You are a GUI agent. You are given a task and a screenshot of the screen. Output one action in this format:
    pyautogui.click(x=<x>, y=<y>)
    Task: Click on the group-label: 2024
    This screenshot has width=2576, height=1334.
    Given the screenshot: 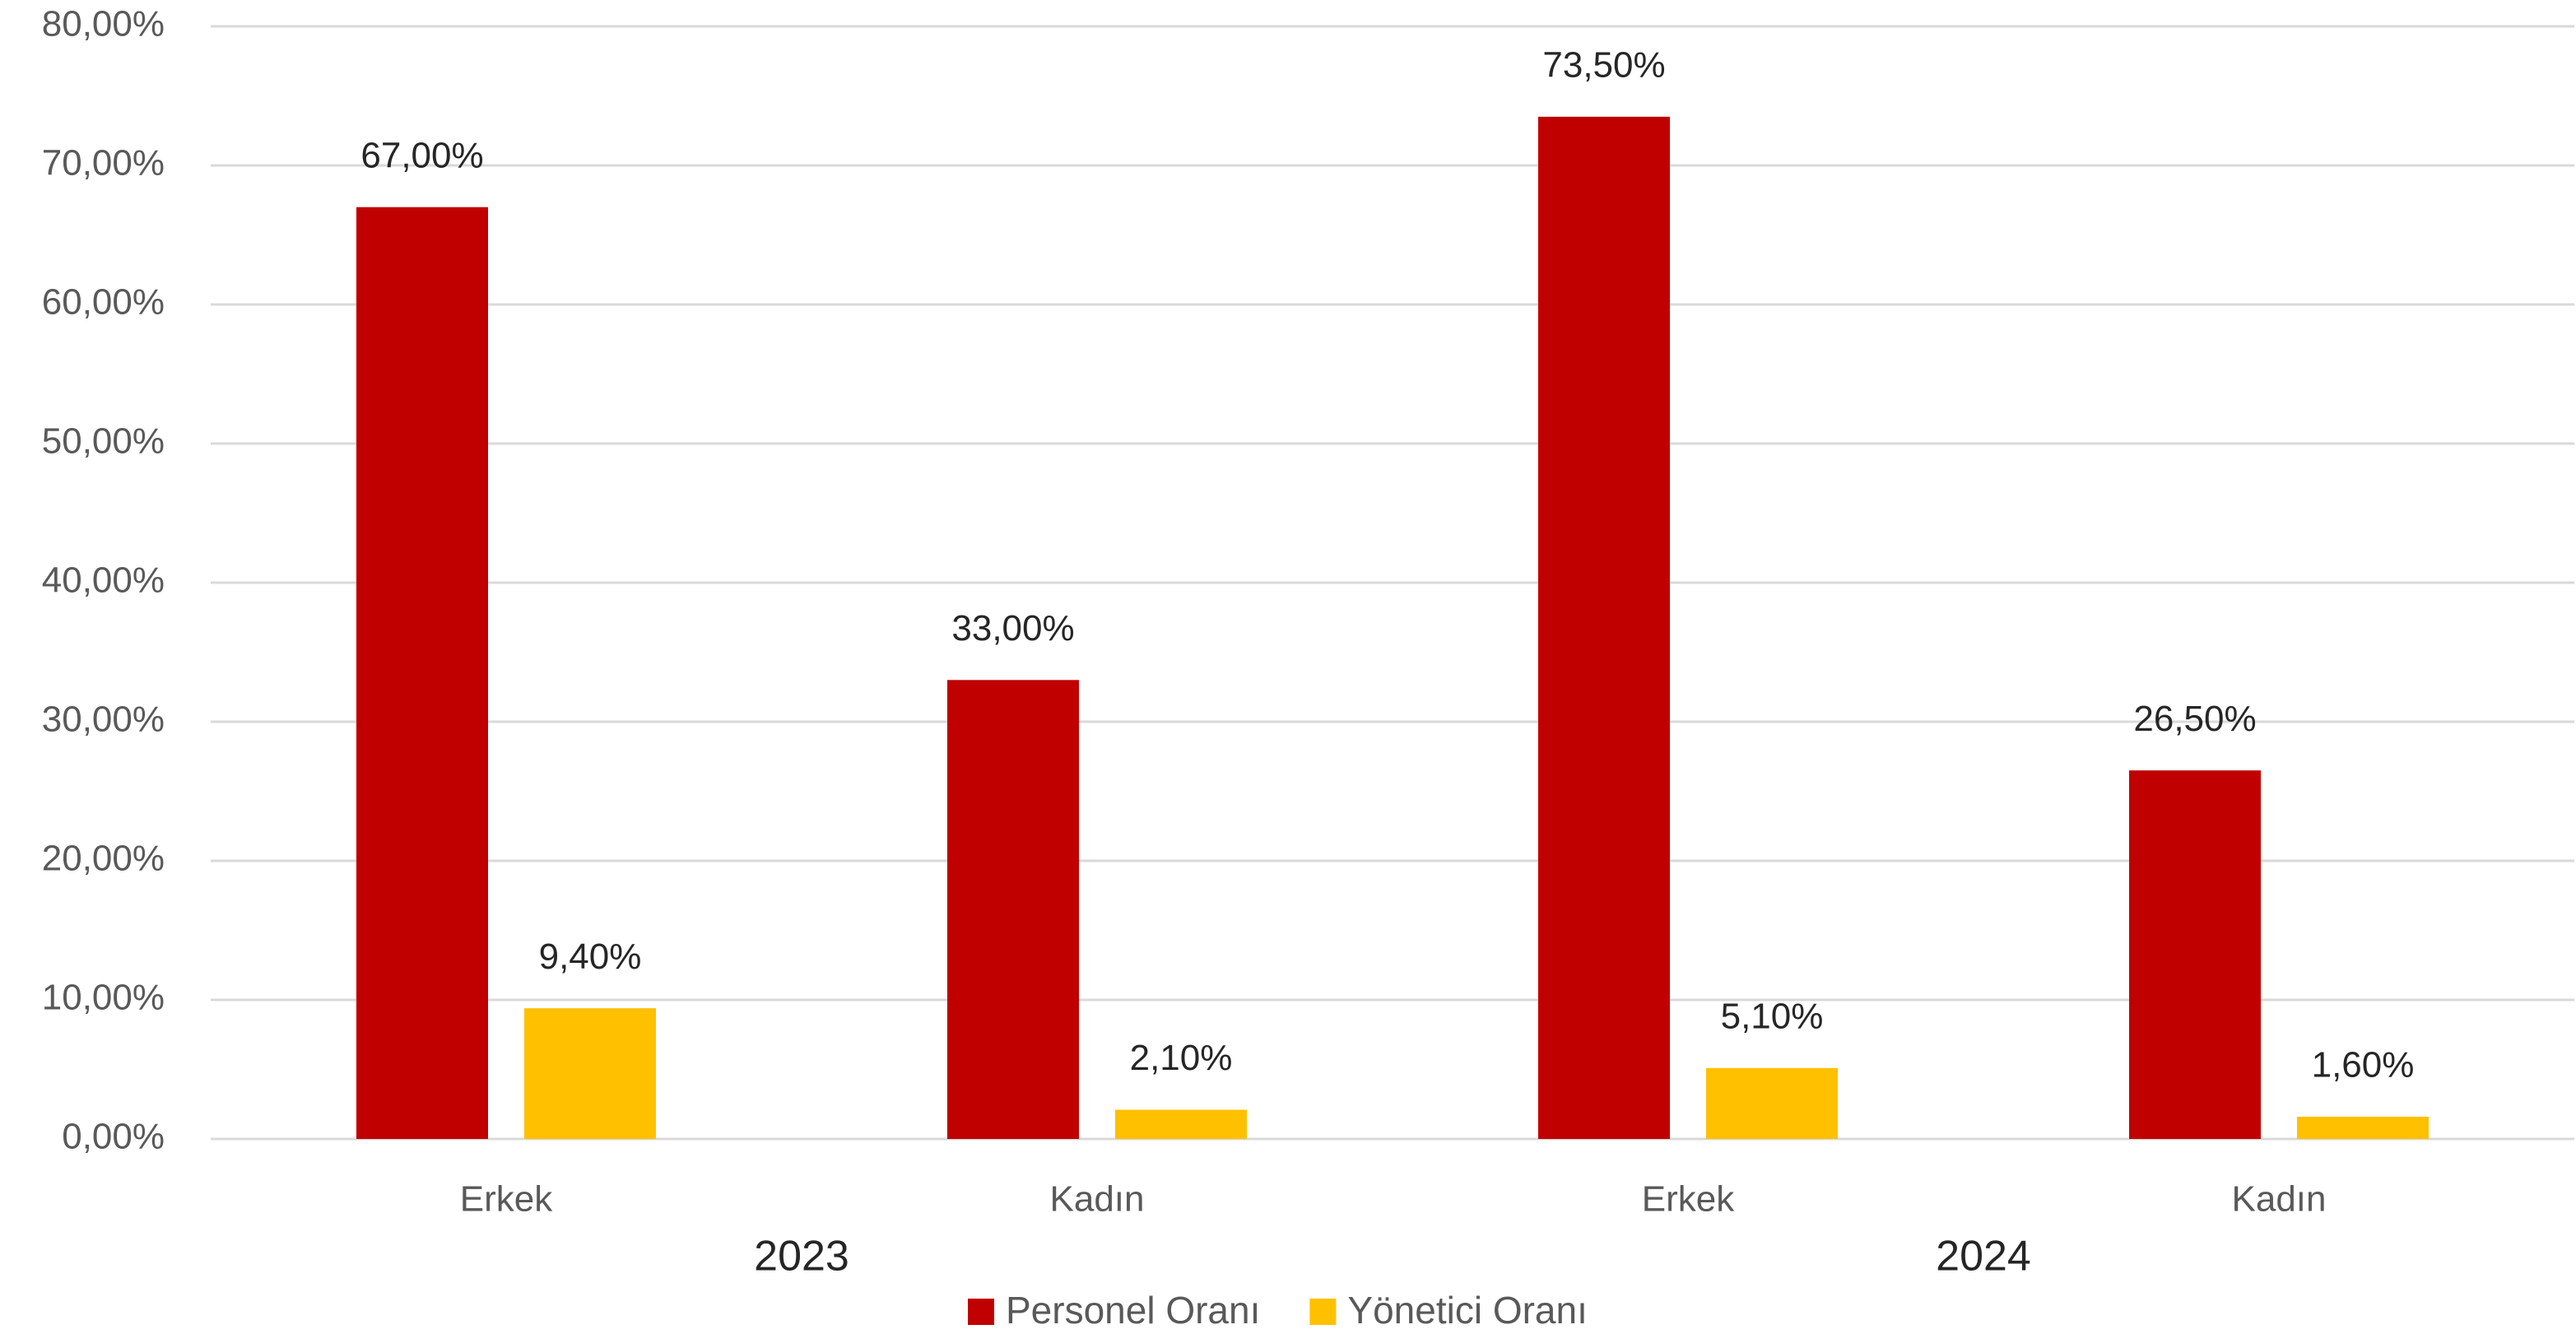 What is the action you would take?
    pyautogui.click(x=1983, y=1257)
    